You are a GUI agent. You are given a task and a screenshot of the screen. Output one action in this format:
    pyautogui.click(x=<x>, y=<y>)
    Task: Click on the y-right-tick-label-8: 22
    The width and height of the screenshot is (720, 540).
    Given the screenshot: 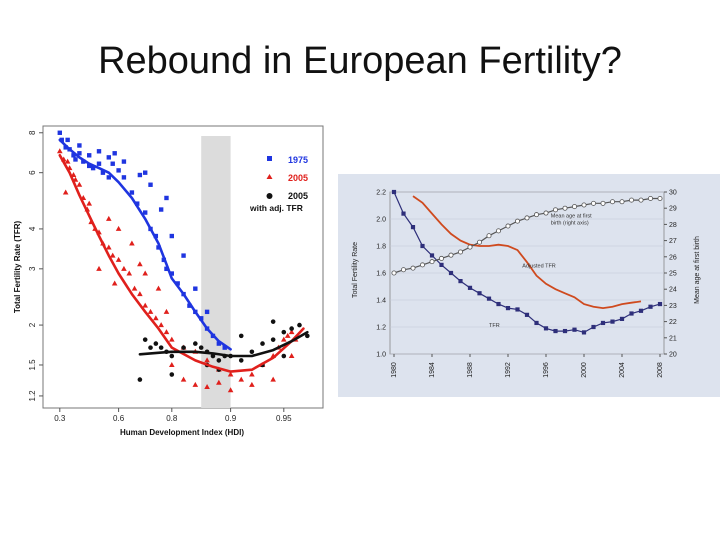 What is the action you would take?
    pyautogui.click(x=673, y=322)
    